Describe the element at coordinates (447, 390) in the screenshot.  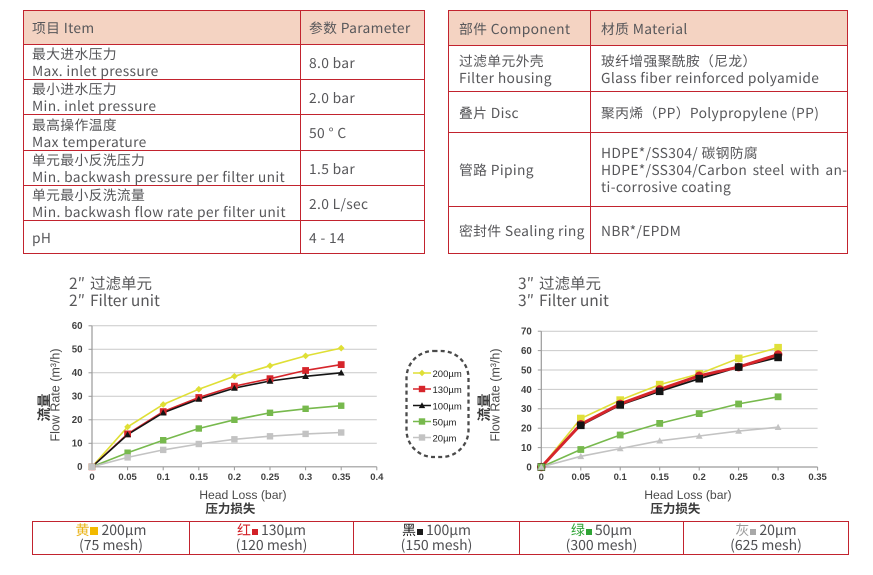
I see `svg-text: 130µm` at that location.